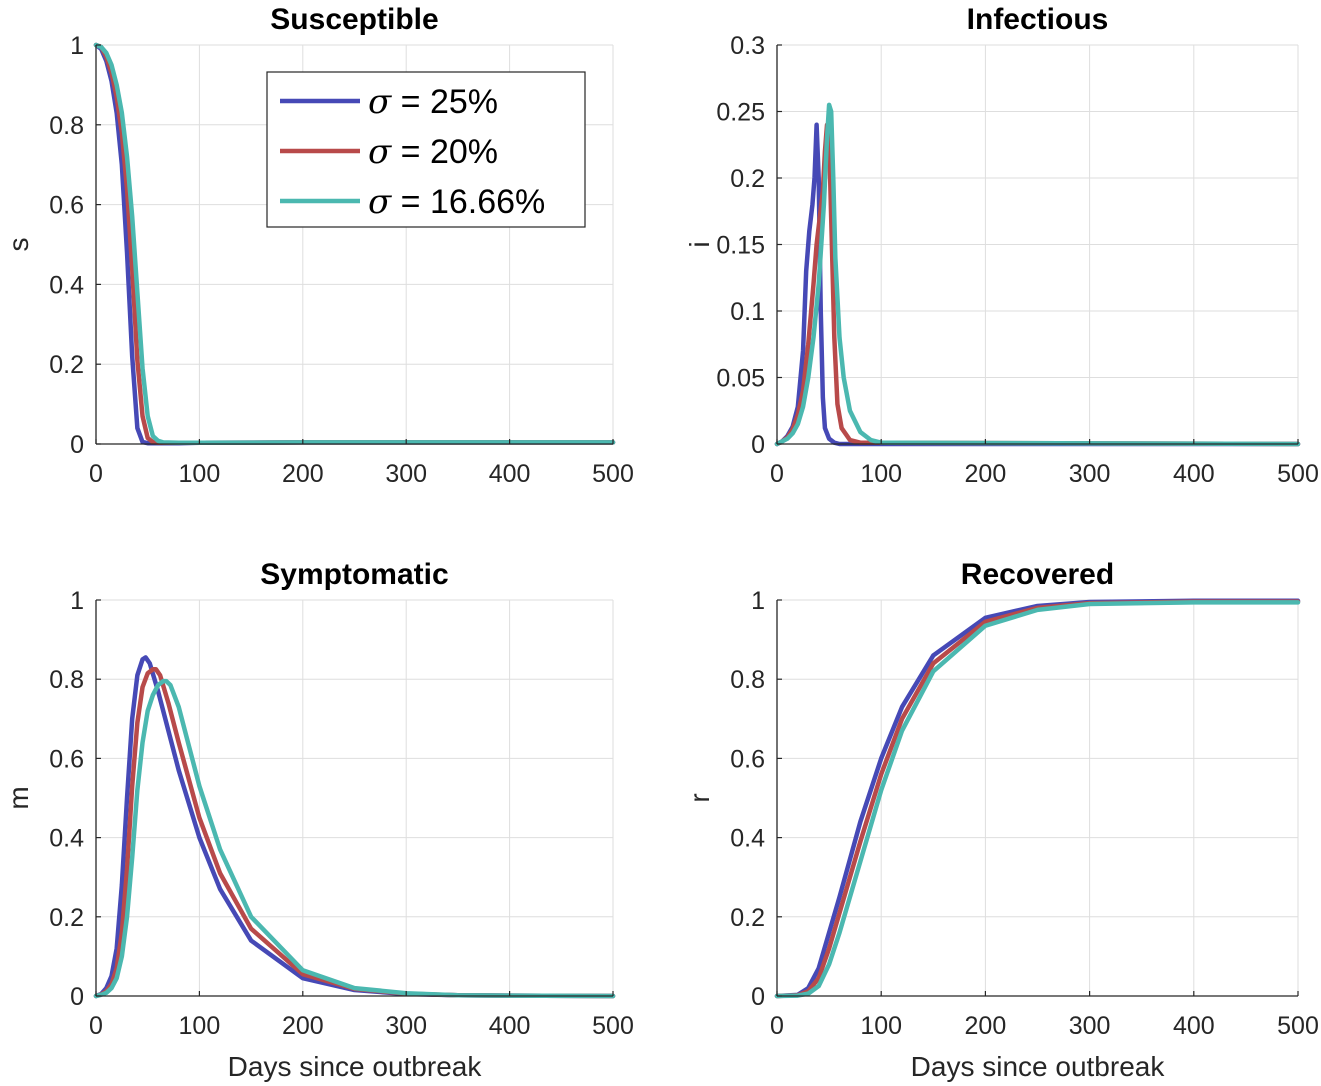  Describe the element at coordinates (699, 244) in the screenshot. I see `y-axis-label: i` at that location.